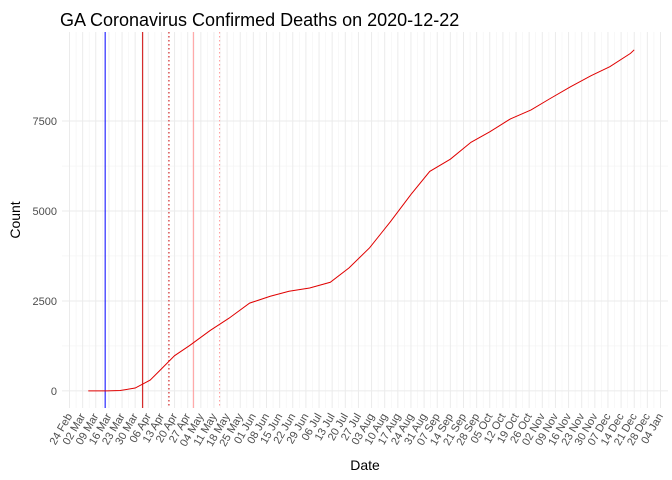  I want to click on y-tick-label: 5000, so click(45, 212).